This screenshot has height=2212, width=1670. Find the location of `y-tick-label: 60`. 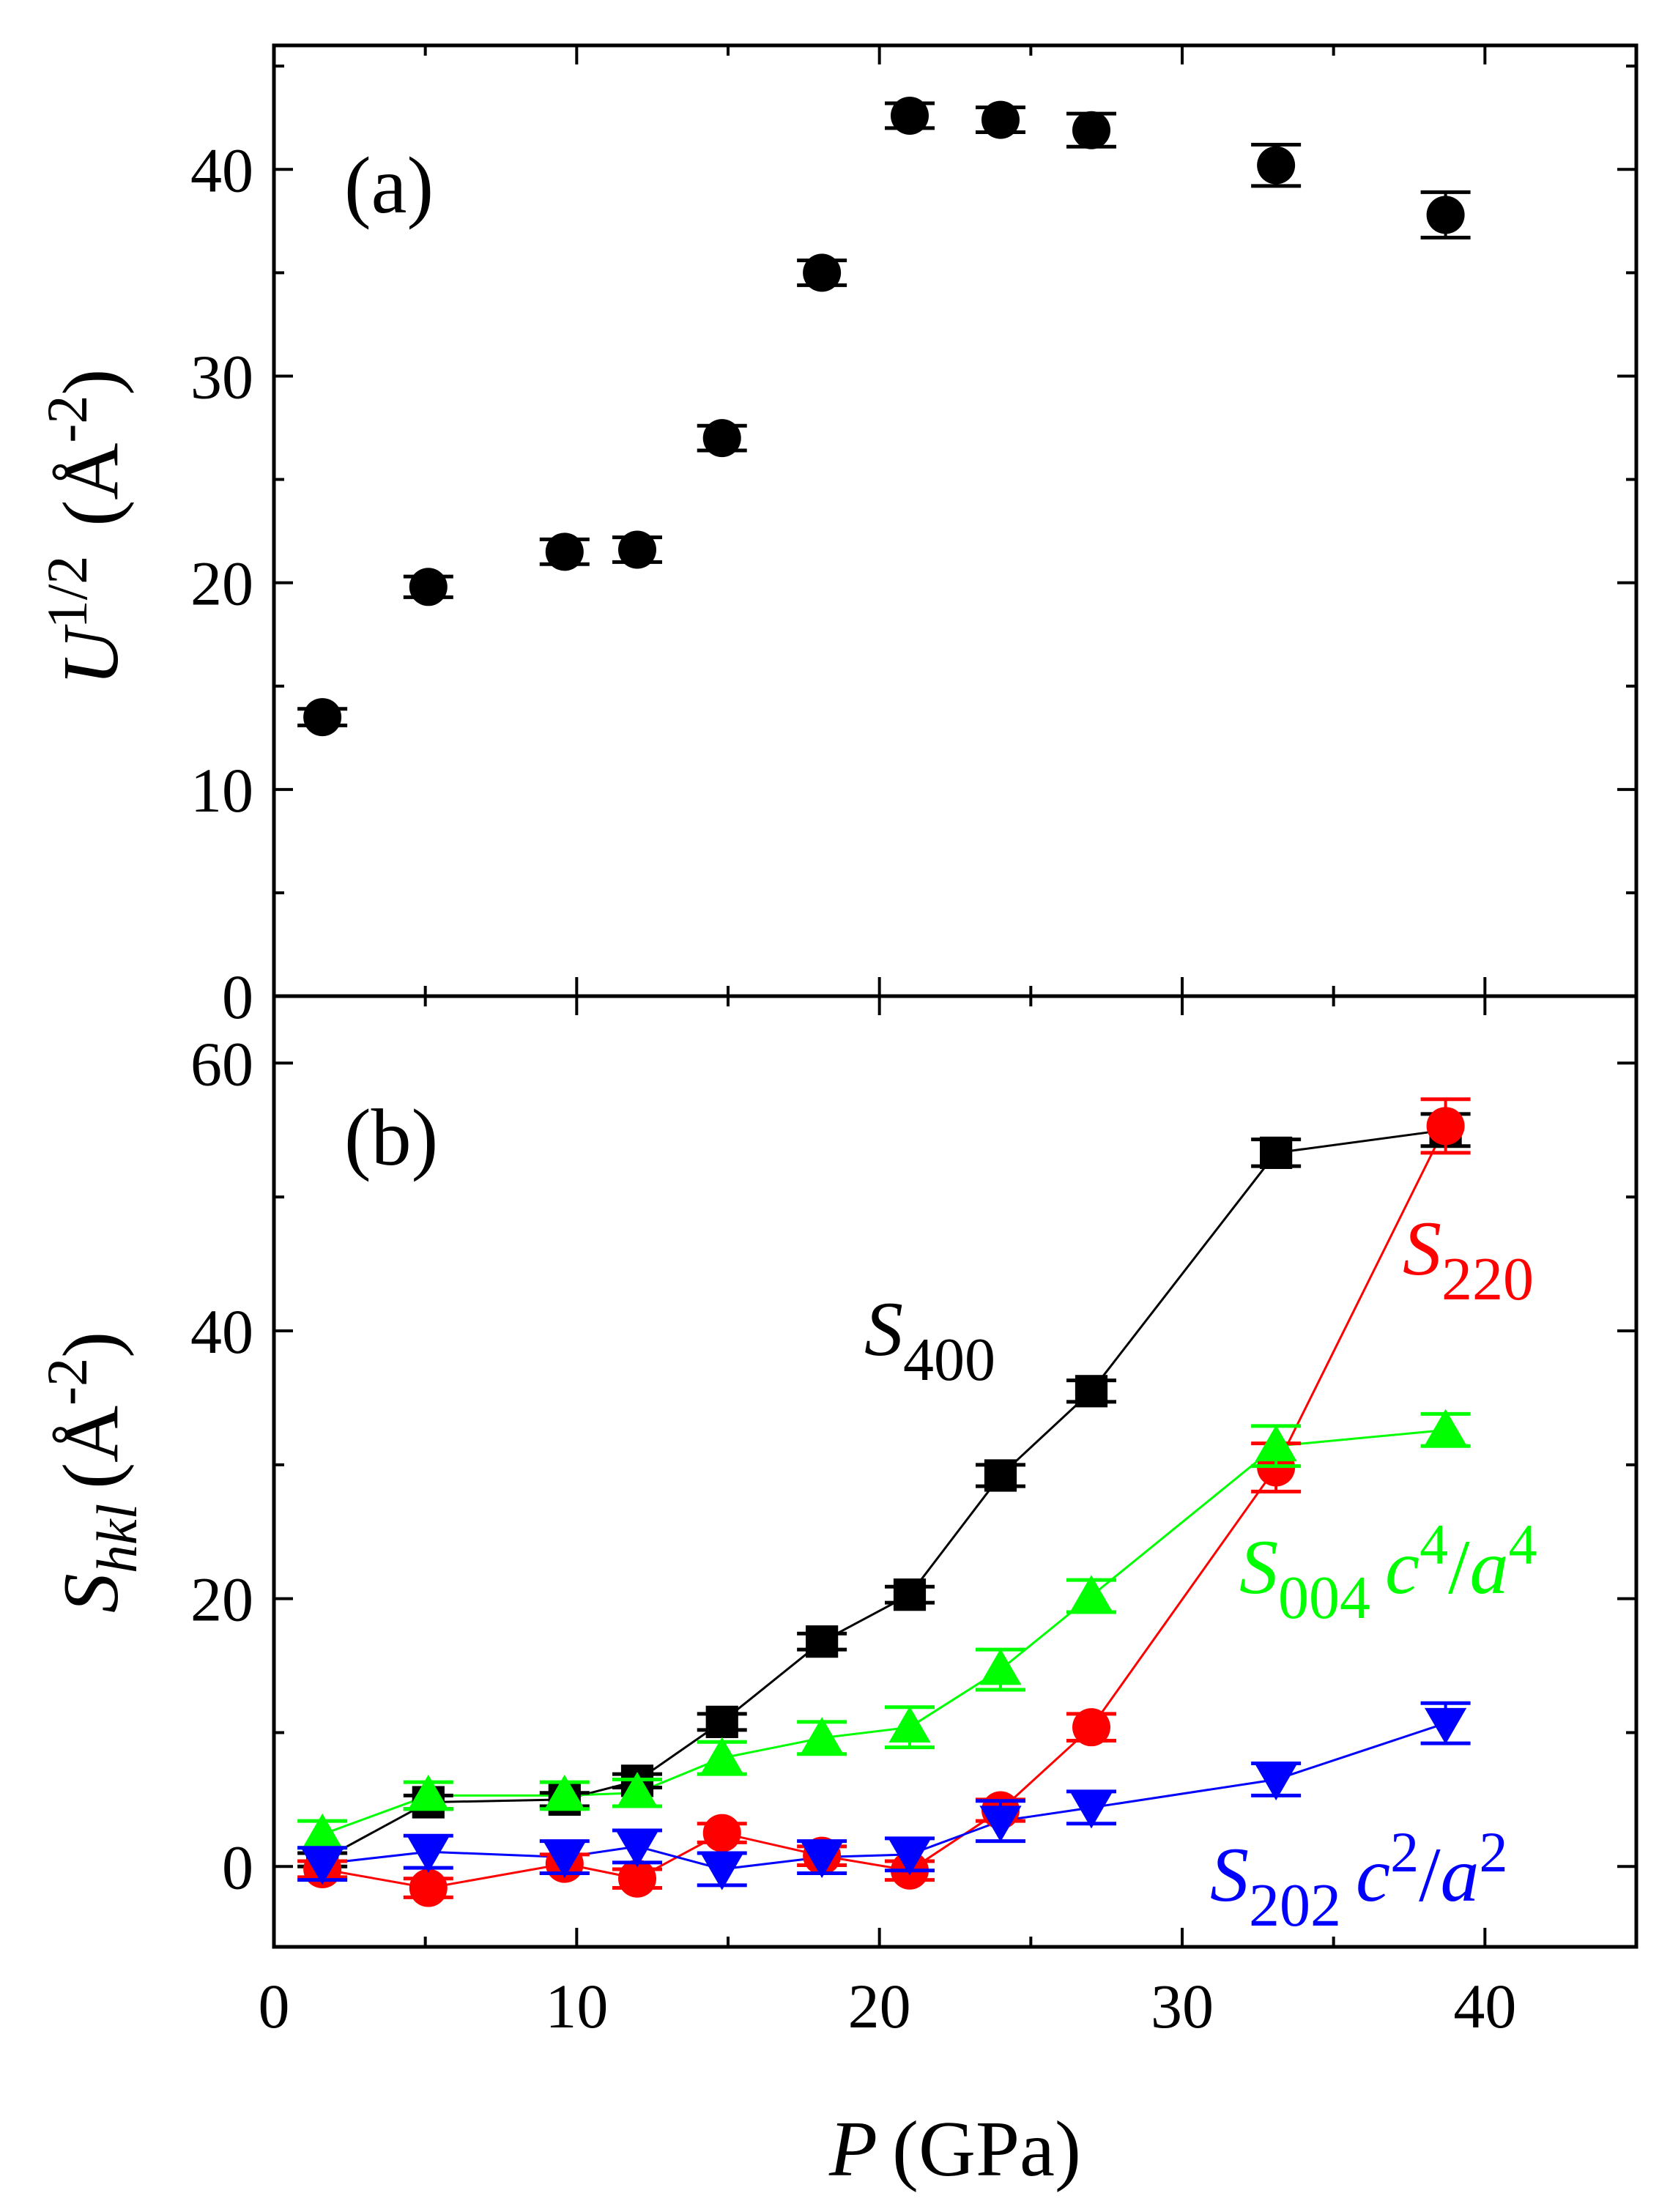

y-tick-label: 60 is located at coordinates (221, 1063).